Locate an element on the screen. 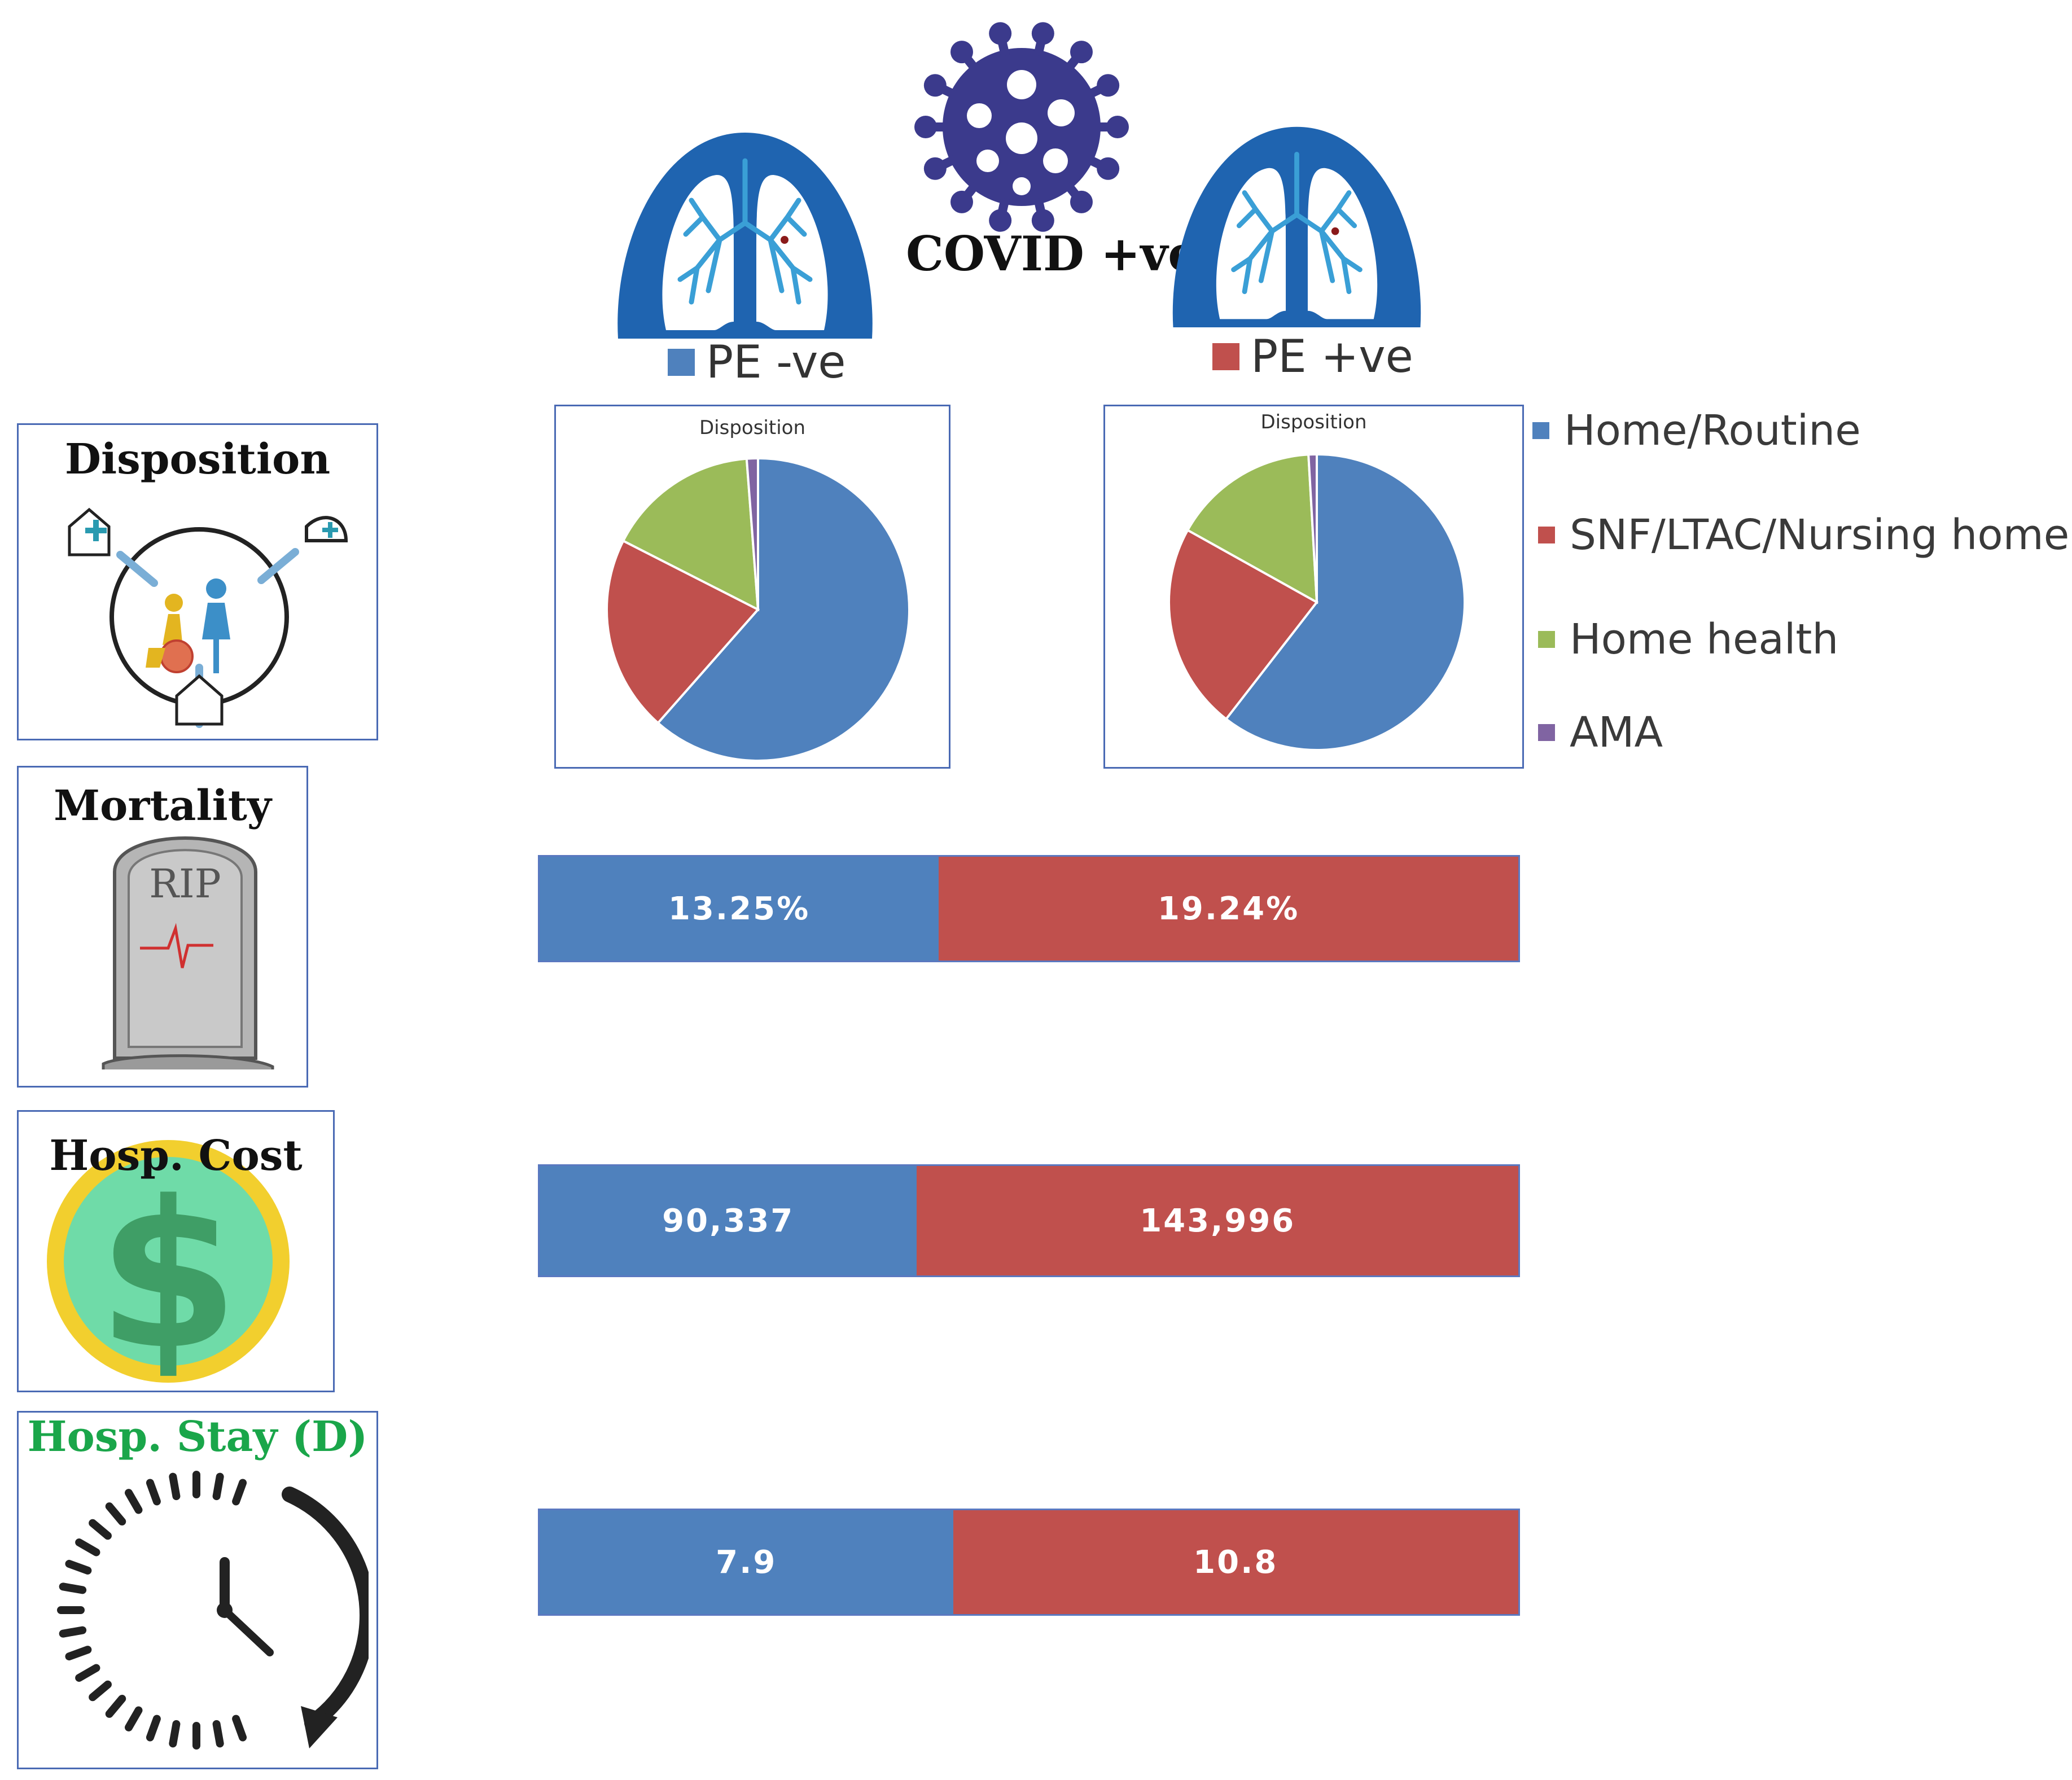 The width and height of the screenshot is (2072, 1780). mortality-icon-box: RIP Mortality is located at coordinates (162, 927).